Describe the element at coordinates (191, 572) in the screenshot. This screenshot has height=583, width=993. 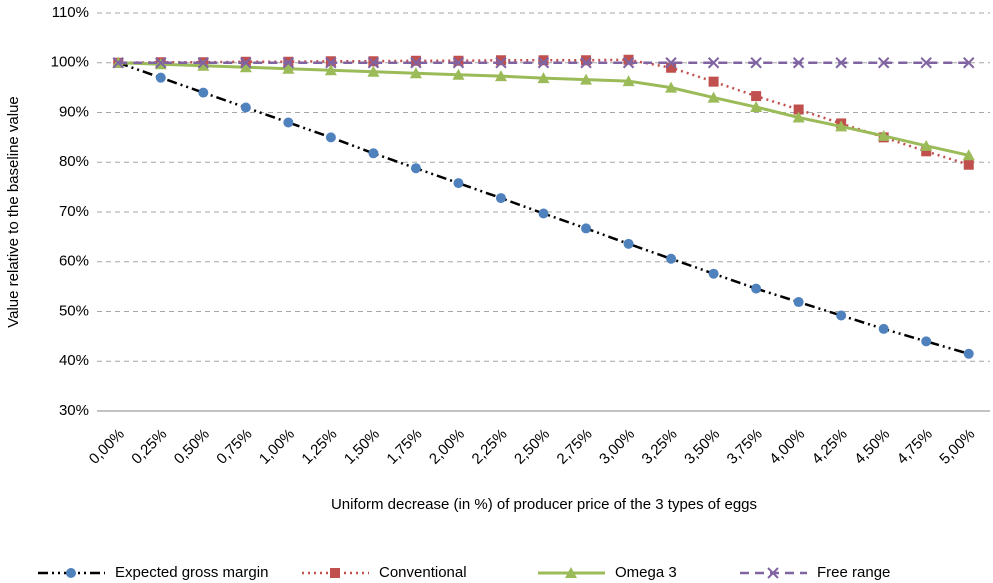
I see `legend-label: Expected gross margin` at that location.